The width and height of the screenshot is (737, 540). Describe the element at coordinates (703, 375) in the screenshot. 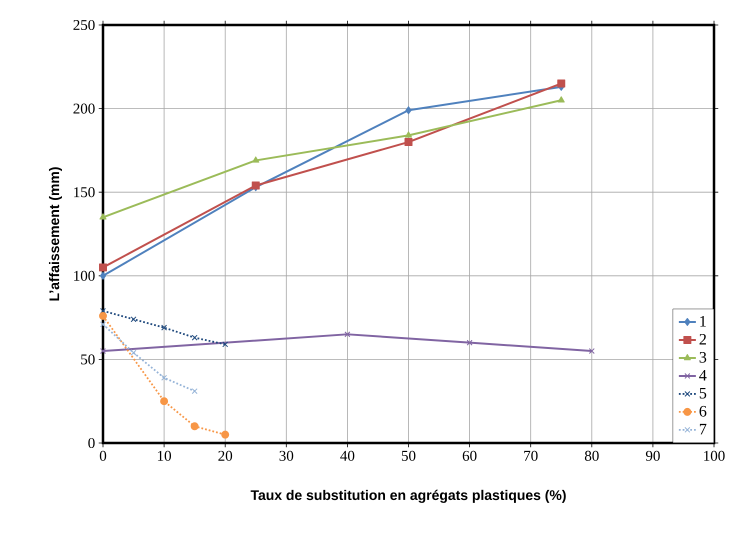

I see `legend-label: 4` at that location.